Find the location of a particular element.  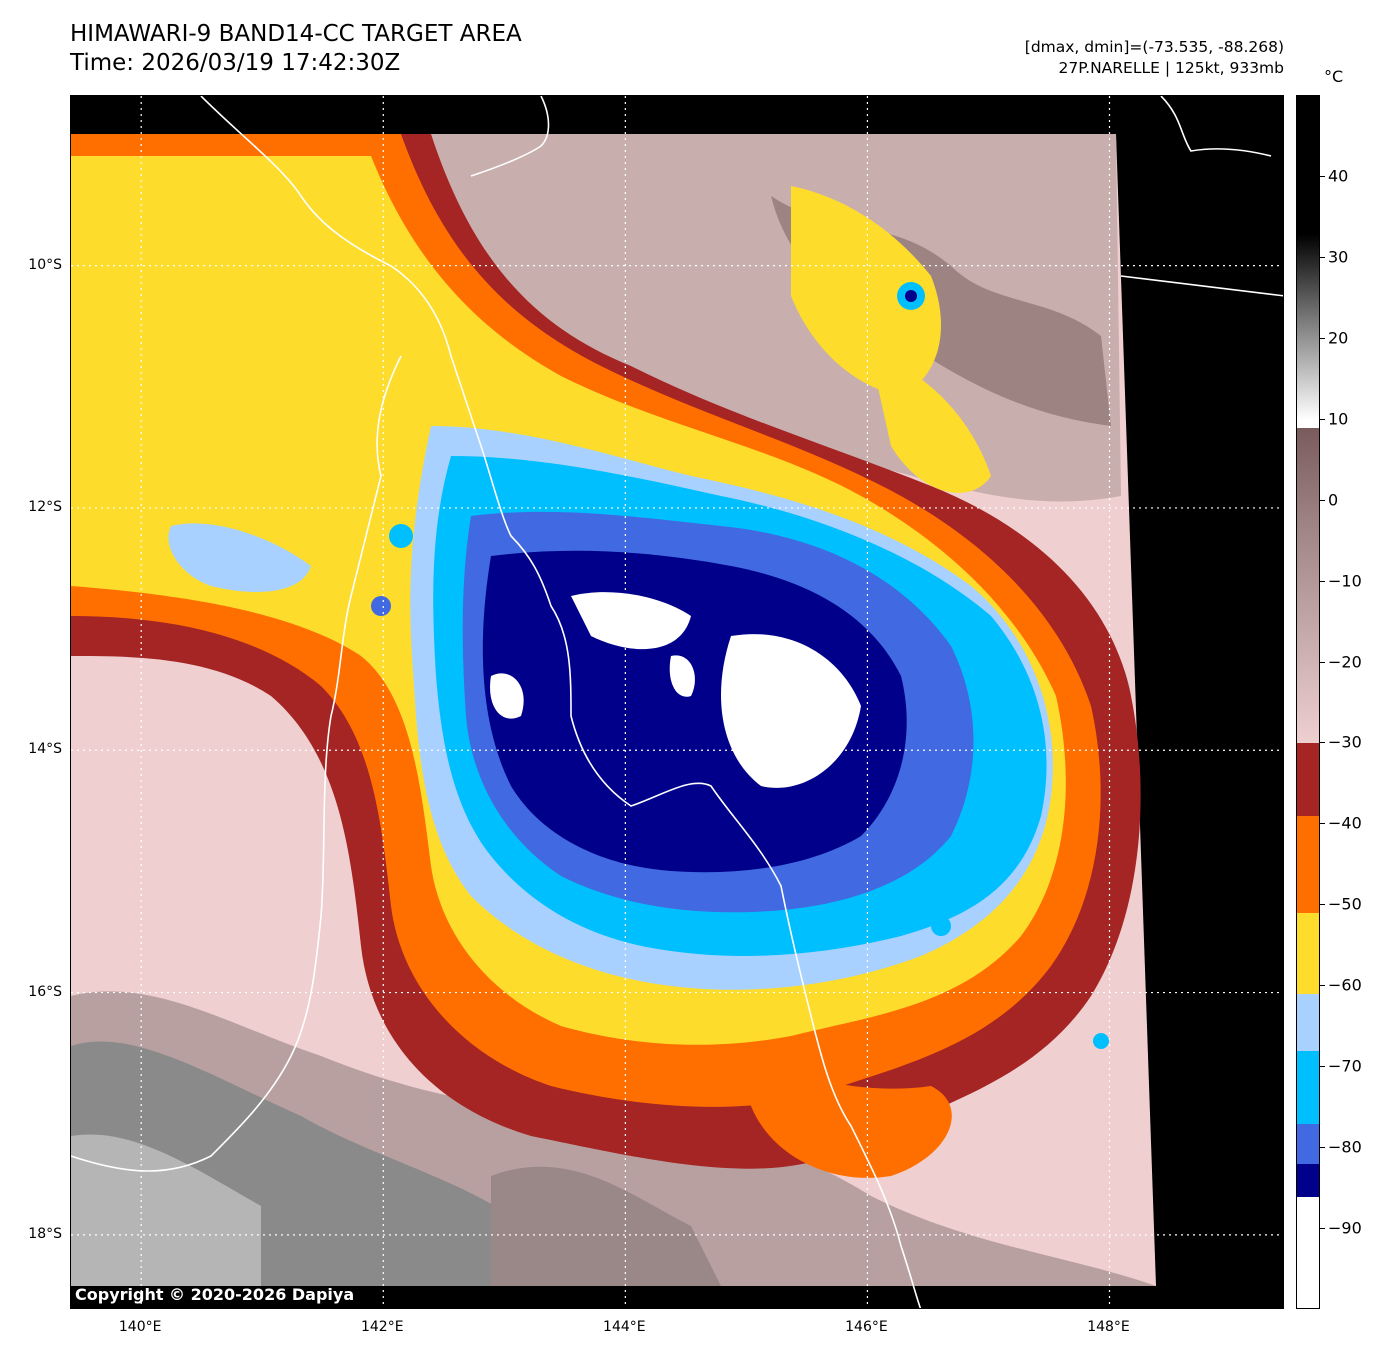

colorbar-tick-label: 40 is located at coordinates (1338, 176).